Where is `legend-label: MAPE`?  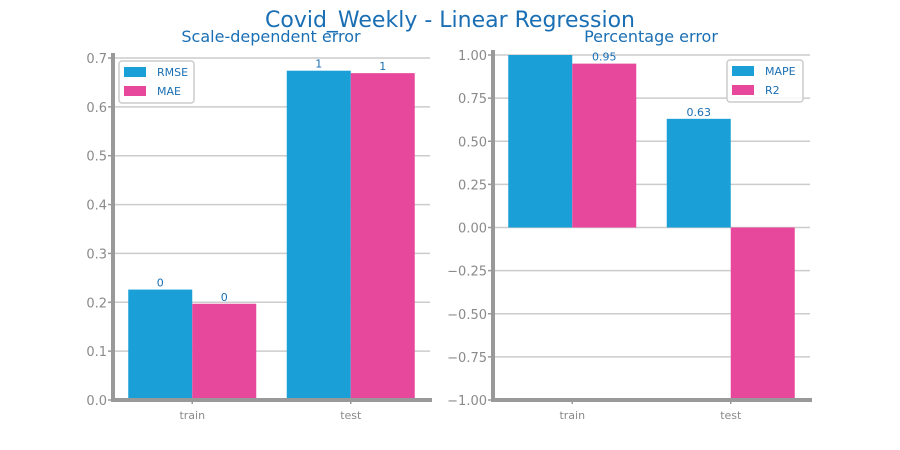
legend-label: MAPE is located at coordinates (780, 71).